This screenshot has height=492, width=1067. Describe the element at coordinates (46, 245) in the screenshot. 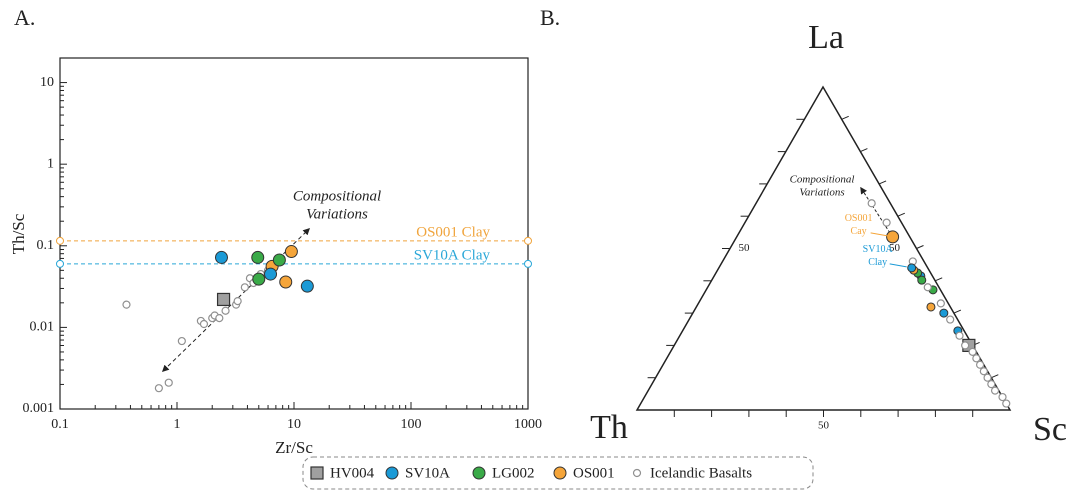

I see `y-tick-label: 0.1` at that location.